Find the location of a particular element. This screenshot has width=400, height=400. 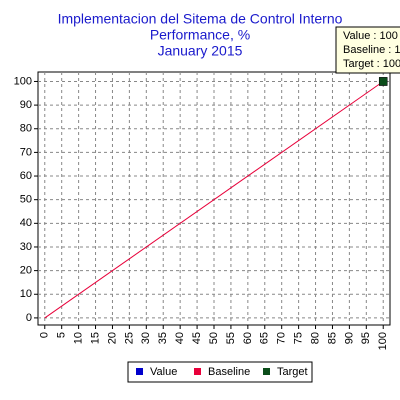

x-tick-label: 35 is located at coordinates (163, 338).